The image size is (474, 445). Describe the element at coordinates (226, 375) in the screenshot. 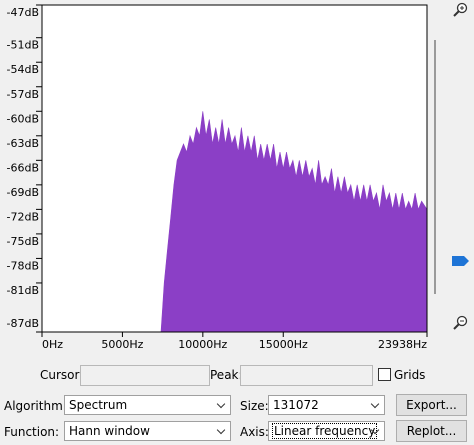

I see `peak-label: Peak:` at that location.